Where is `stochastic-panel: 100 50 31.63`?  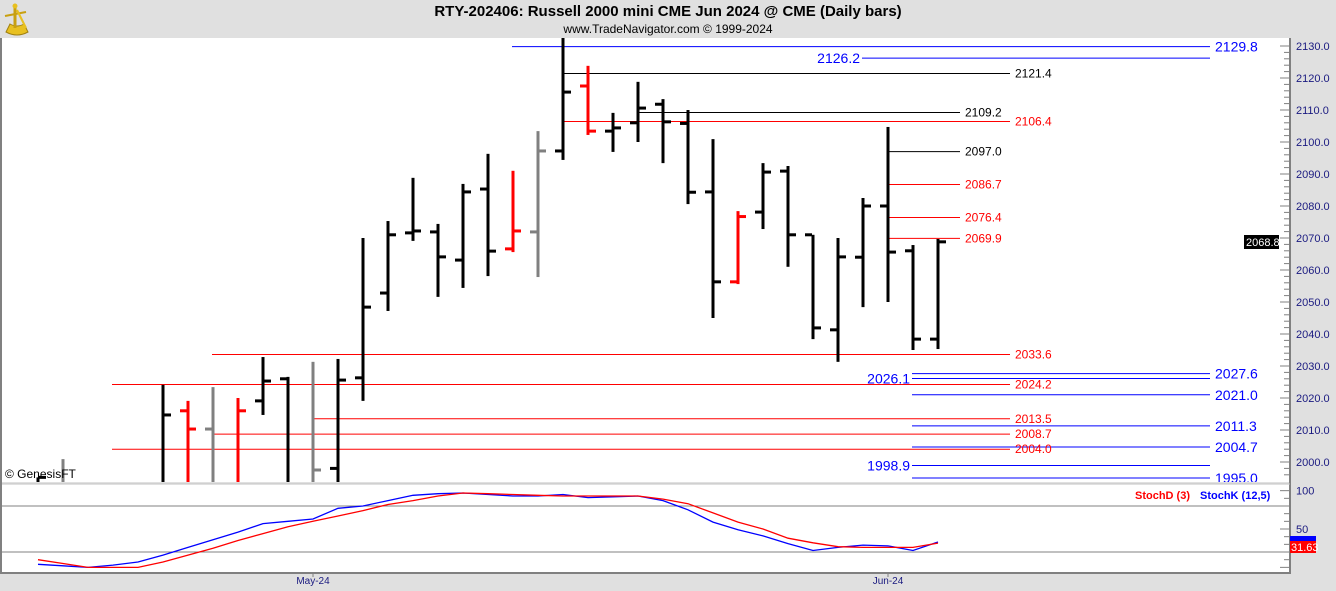
stochastic-panel: 100 50 31.63 is located at coordinates (660, 526).